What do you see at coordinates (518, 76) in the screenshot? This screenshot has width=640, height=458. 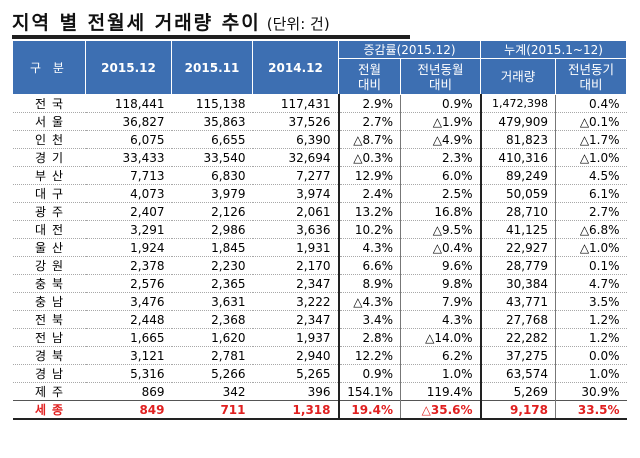 I see `header-cumulative-volume: 거래량` at bounding box center [518, 76].